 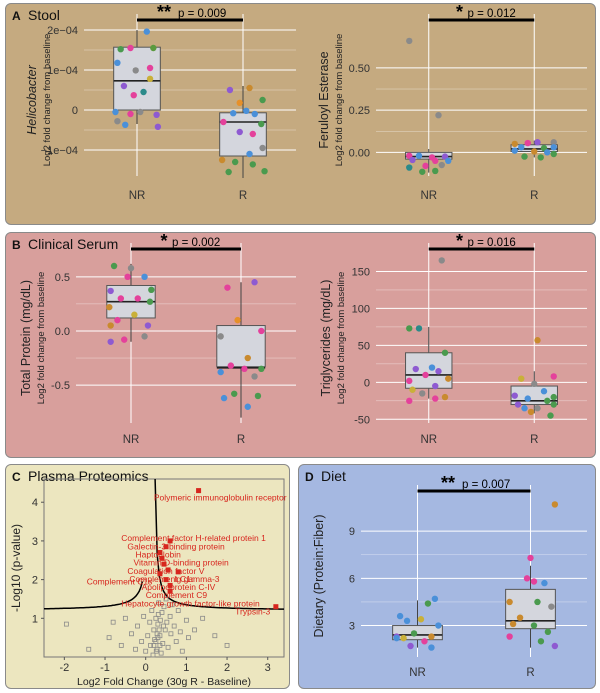 What do you see at coordinates (35, 503) in the screenshot?
I see `y-tick-label: 4` at bounding box center [35, 503].